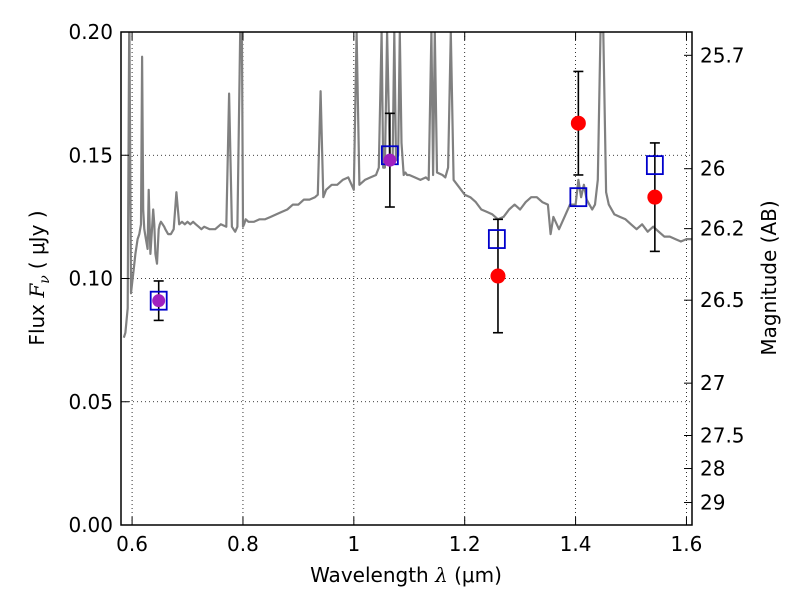  I want to click on y2-tick-label: 27, so click(712, 383).